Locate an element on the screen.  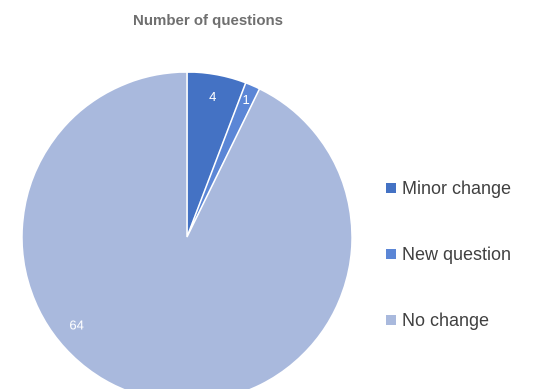
data-label-no-change: 64 is located at coordinates (76, 325).